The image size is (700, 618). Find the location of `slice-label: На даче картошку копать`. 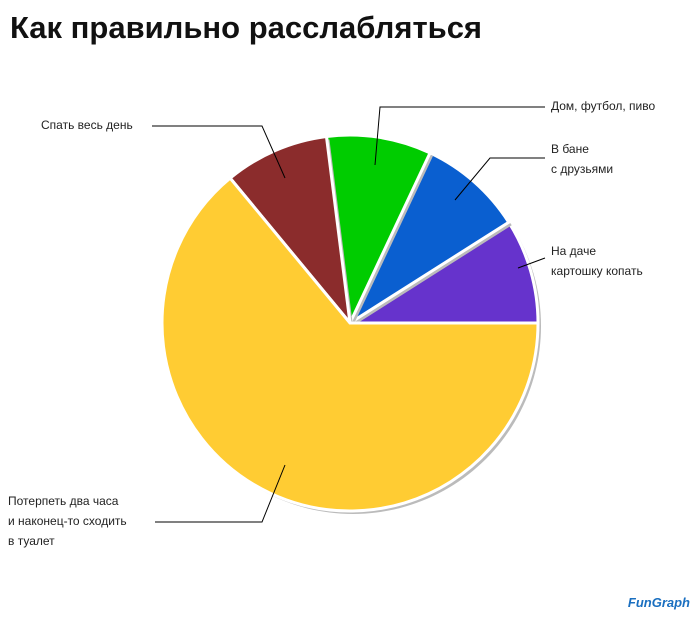

slice-label: На даче картошку копать is located at coordinates (597, 261).